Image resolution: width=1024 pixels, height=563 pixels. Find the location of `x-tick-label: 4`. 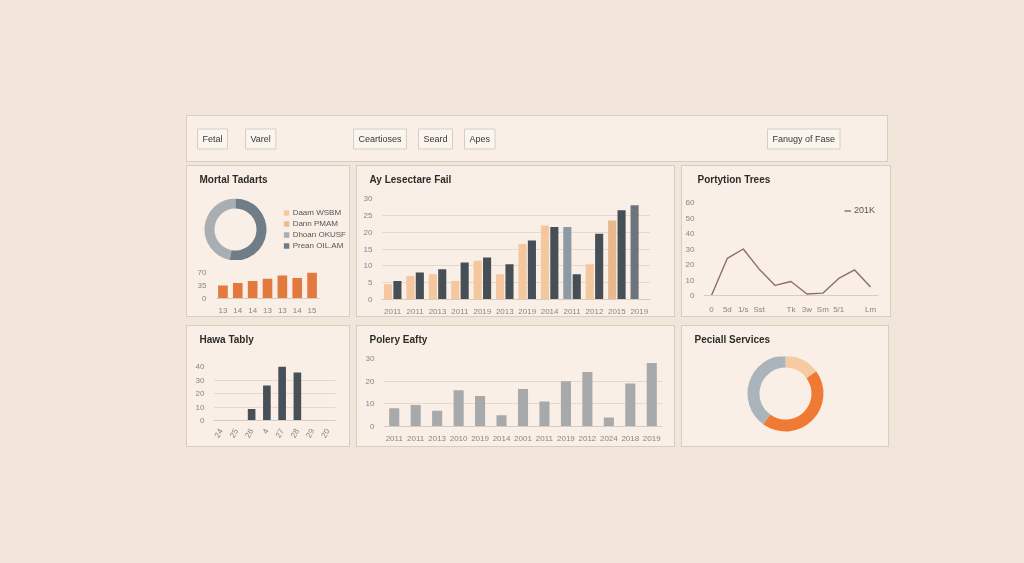

x-tick-label: 4 is located at coordinates (266, 431).